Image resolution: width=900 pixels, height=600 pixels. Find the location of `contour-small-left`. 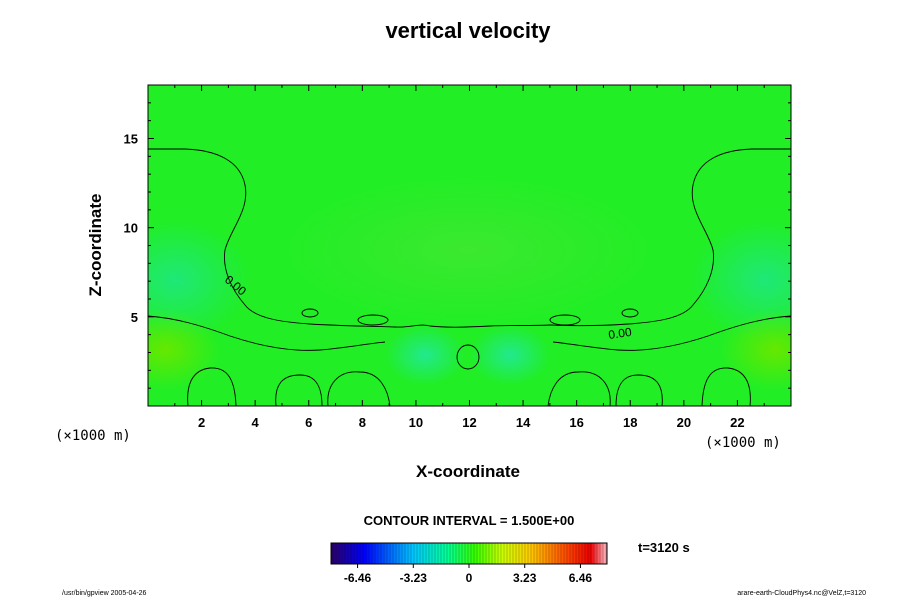

contour-small-left is located at coordinates (373, 320).